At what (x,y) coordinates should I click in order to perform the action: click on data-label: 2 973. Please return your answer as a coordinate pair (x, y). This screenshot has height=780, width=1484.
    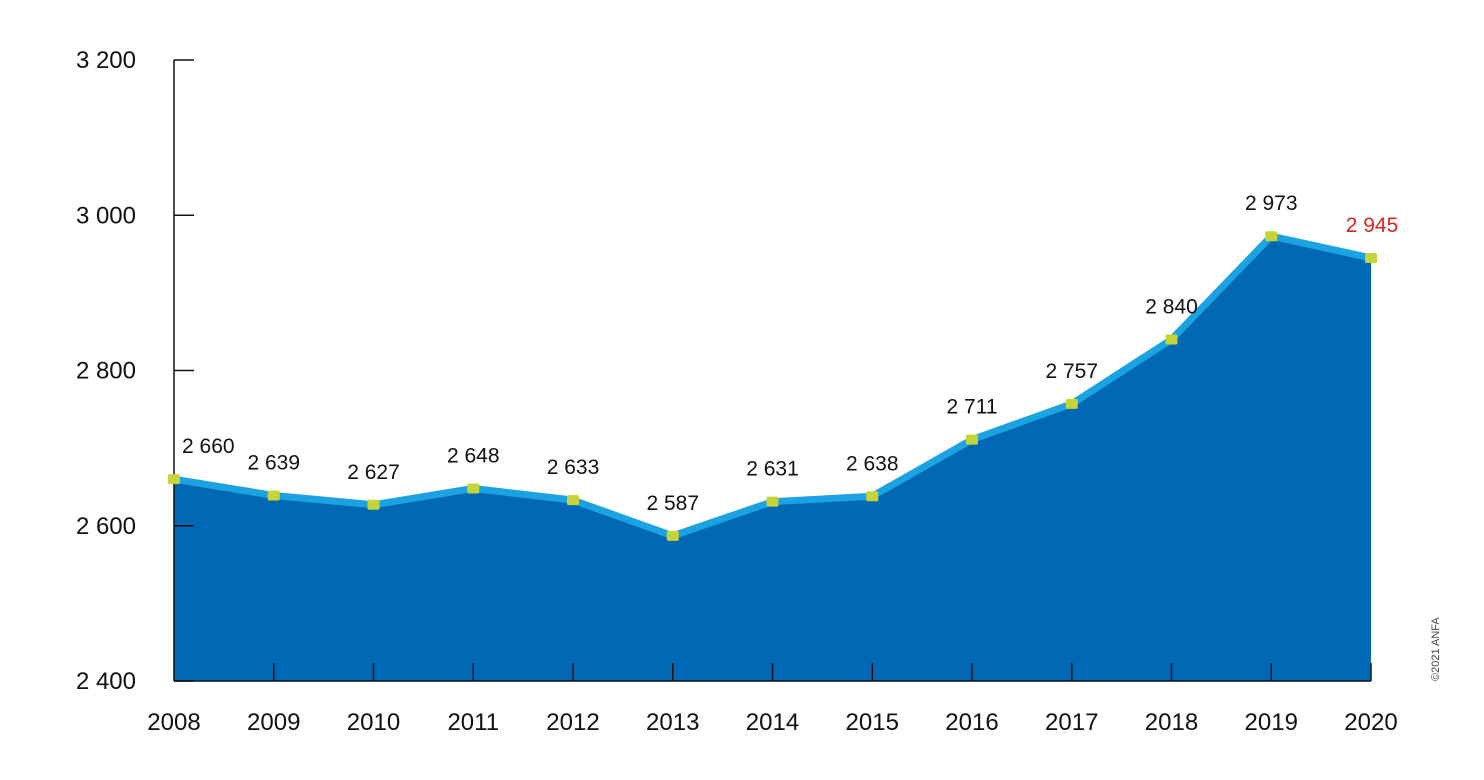
    Looking at the image, I should click on (1271, 203).